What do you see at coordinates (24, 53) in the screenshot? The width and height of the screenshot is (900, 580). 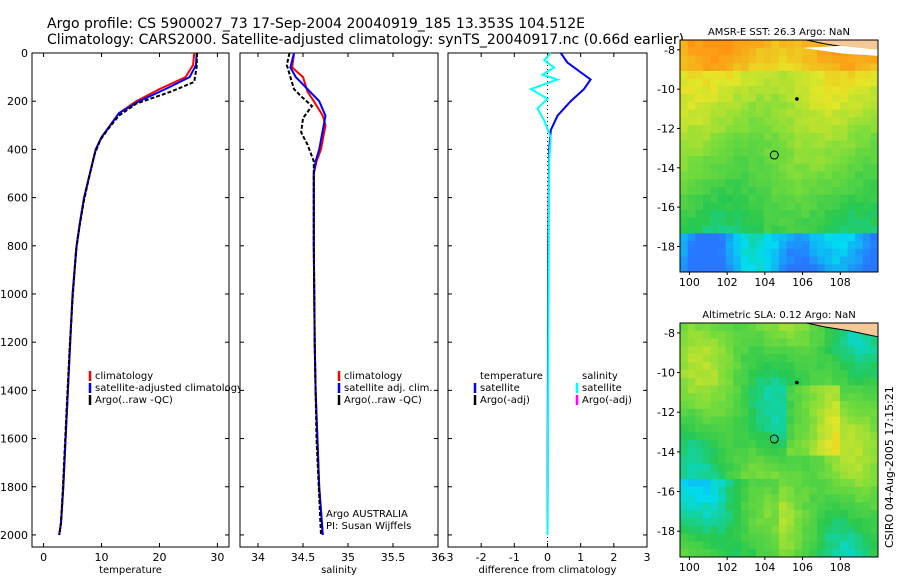 I see `temperature-ytick-label: 0` at bounding box center [24, 53].